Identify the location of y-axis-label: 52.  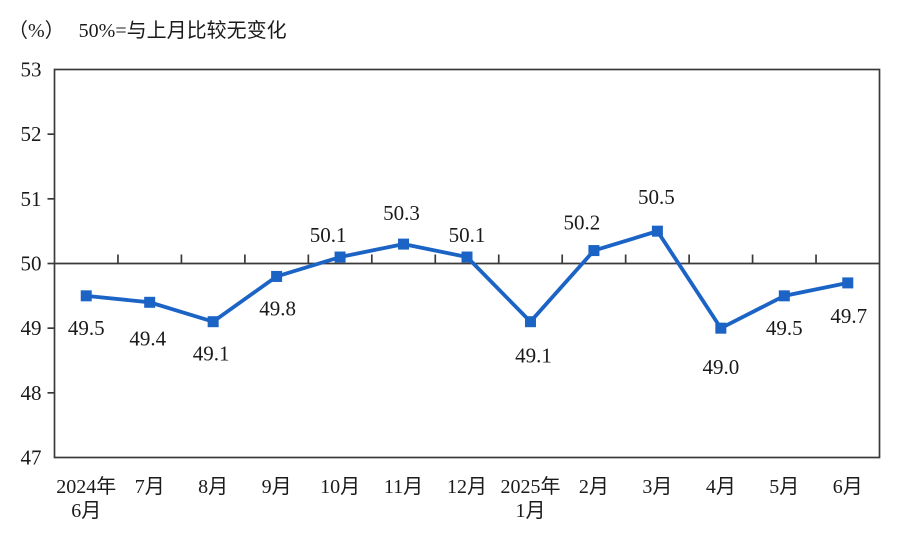
(31, 134).